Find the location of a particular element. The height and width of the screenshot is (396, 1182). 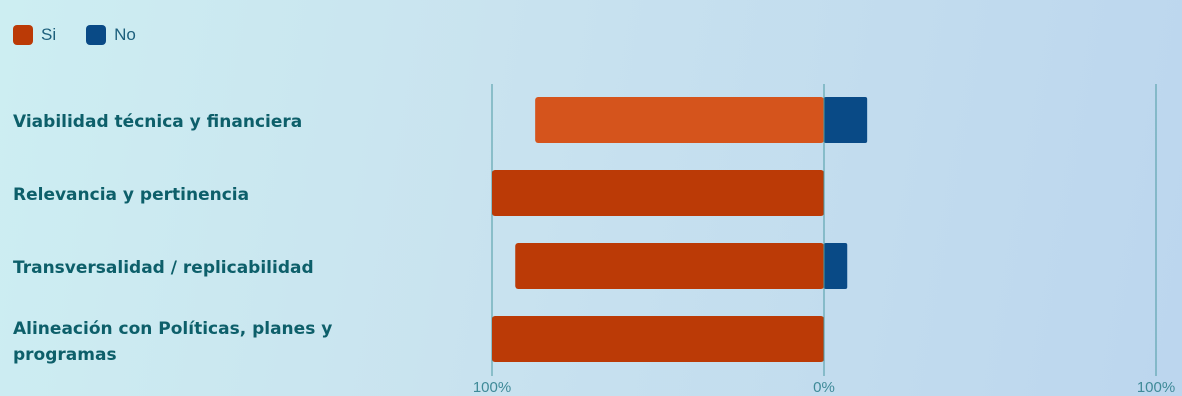

legend-item-si: Si is located at coordinates (34, 35).